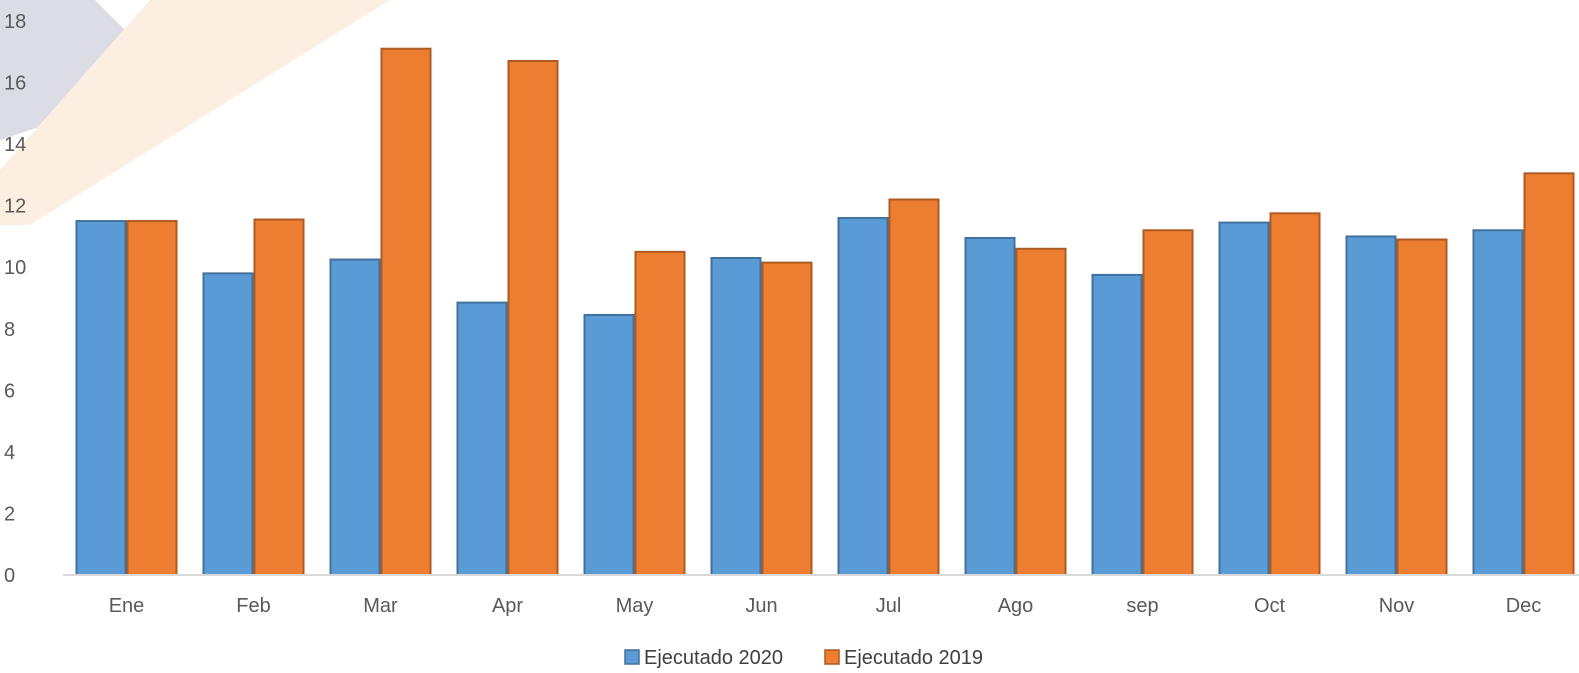  I want to click on watermark-orange-chevron, so click(195, 112).